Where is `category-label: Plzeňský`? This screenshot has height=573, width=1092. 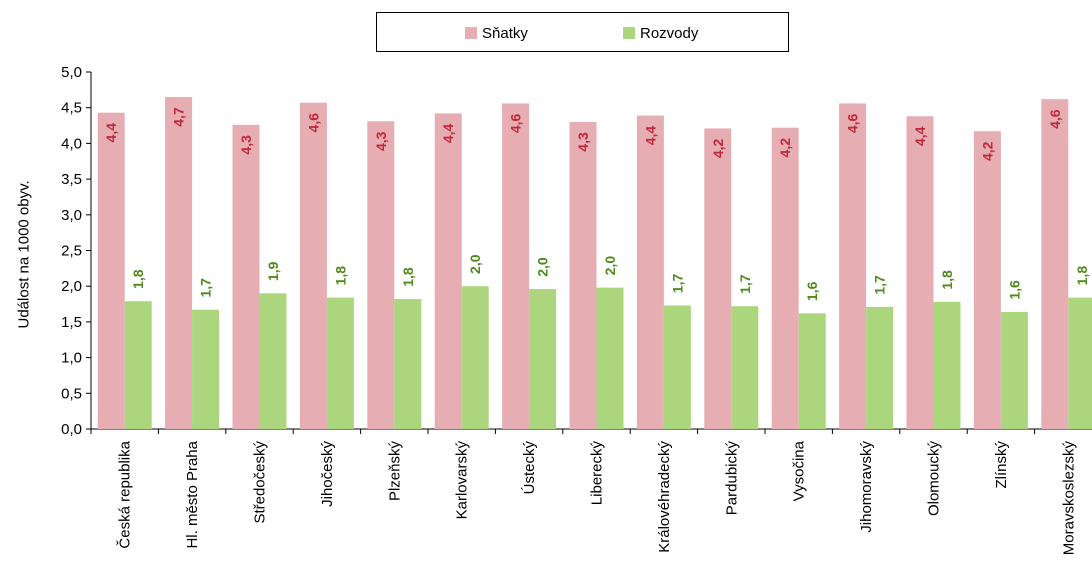
category-label: Plzeňský is located at coordinates (394, 471).